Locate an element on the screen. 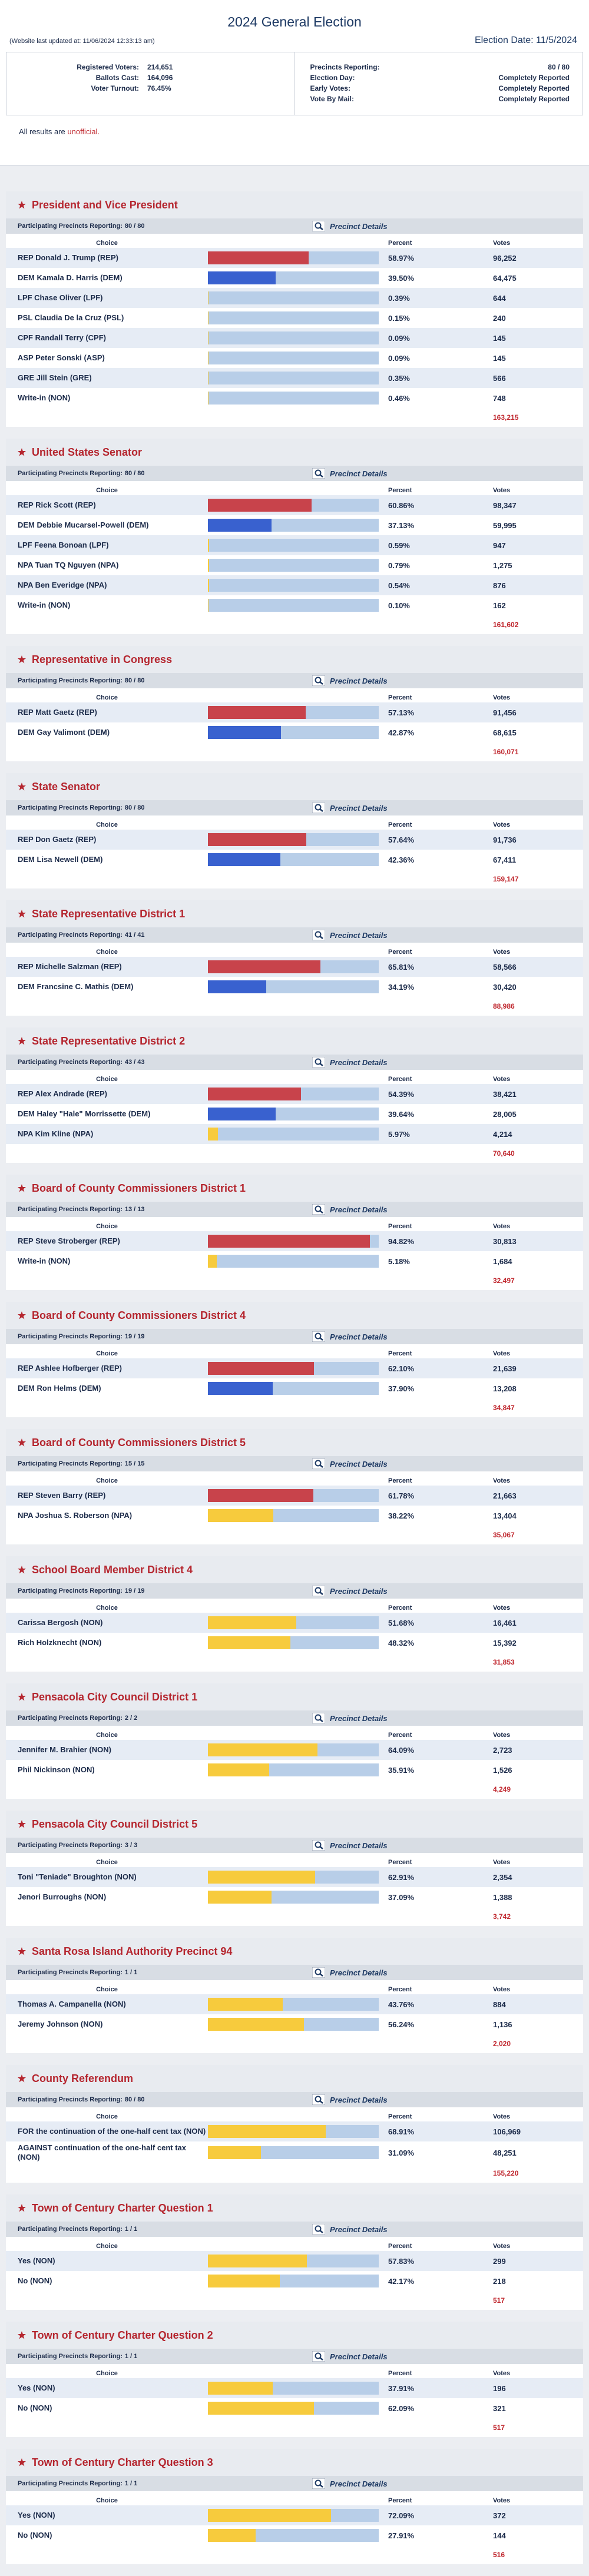  candidate-row: Rich Holzknecht (NON)48.32%15,392 is located at coordinates (294, 1643).